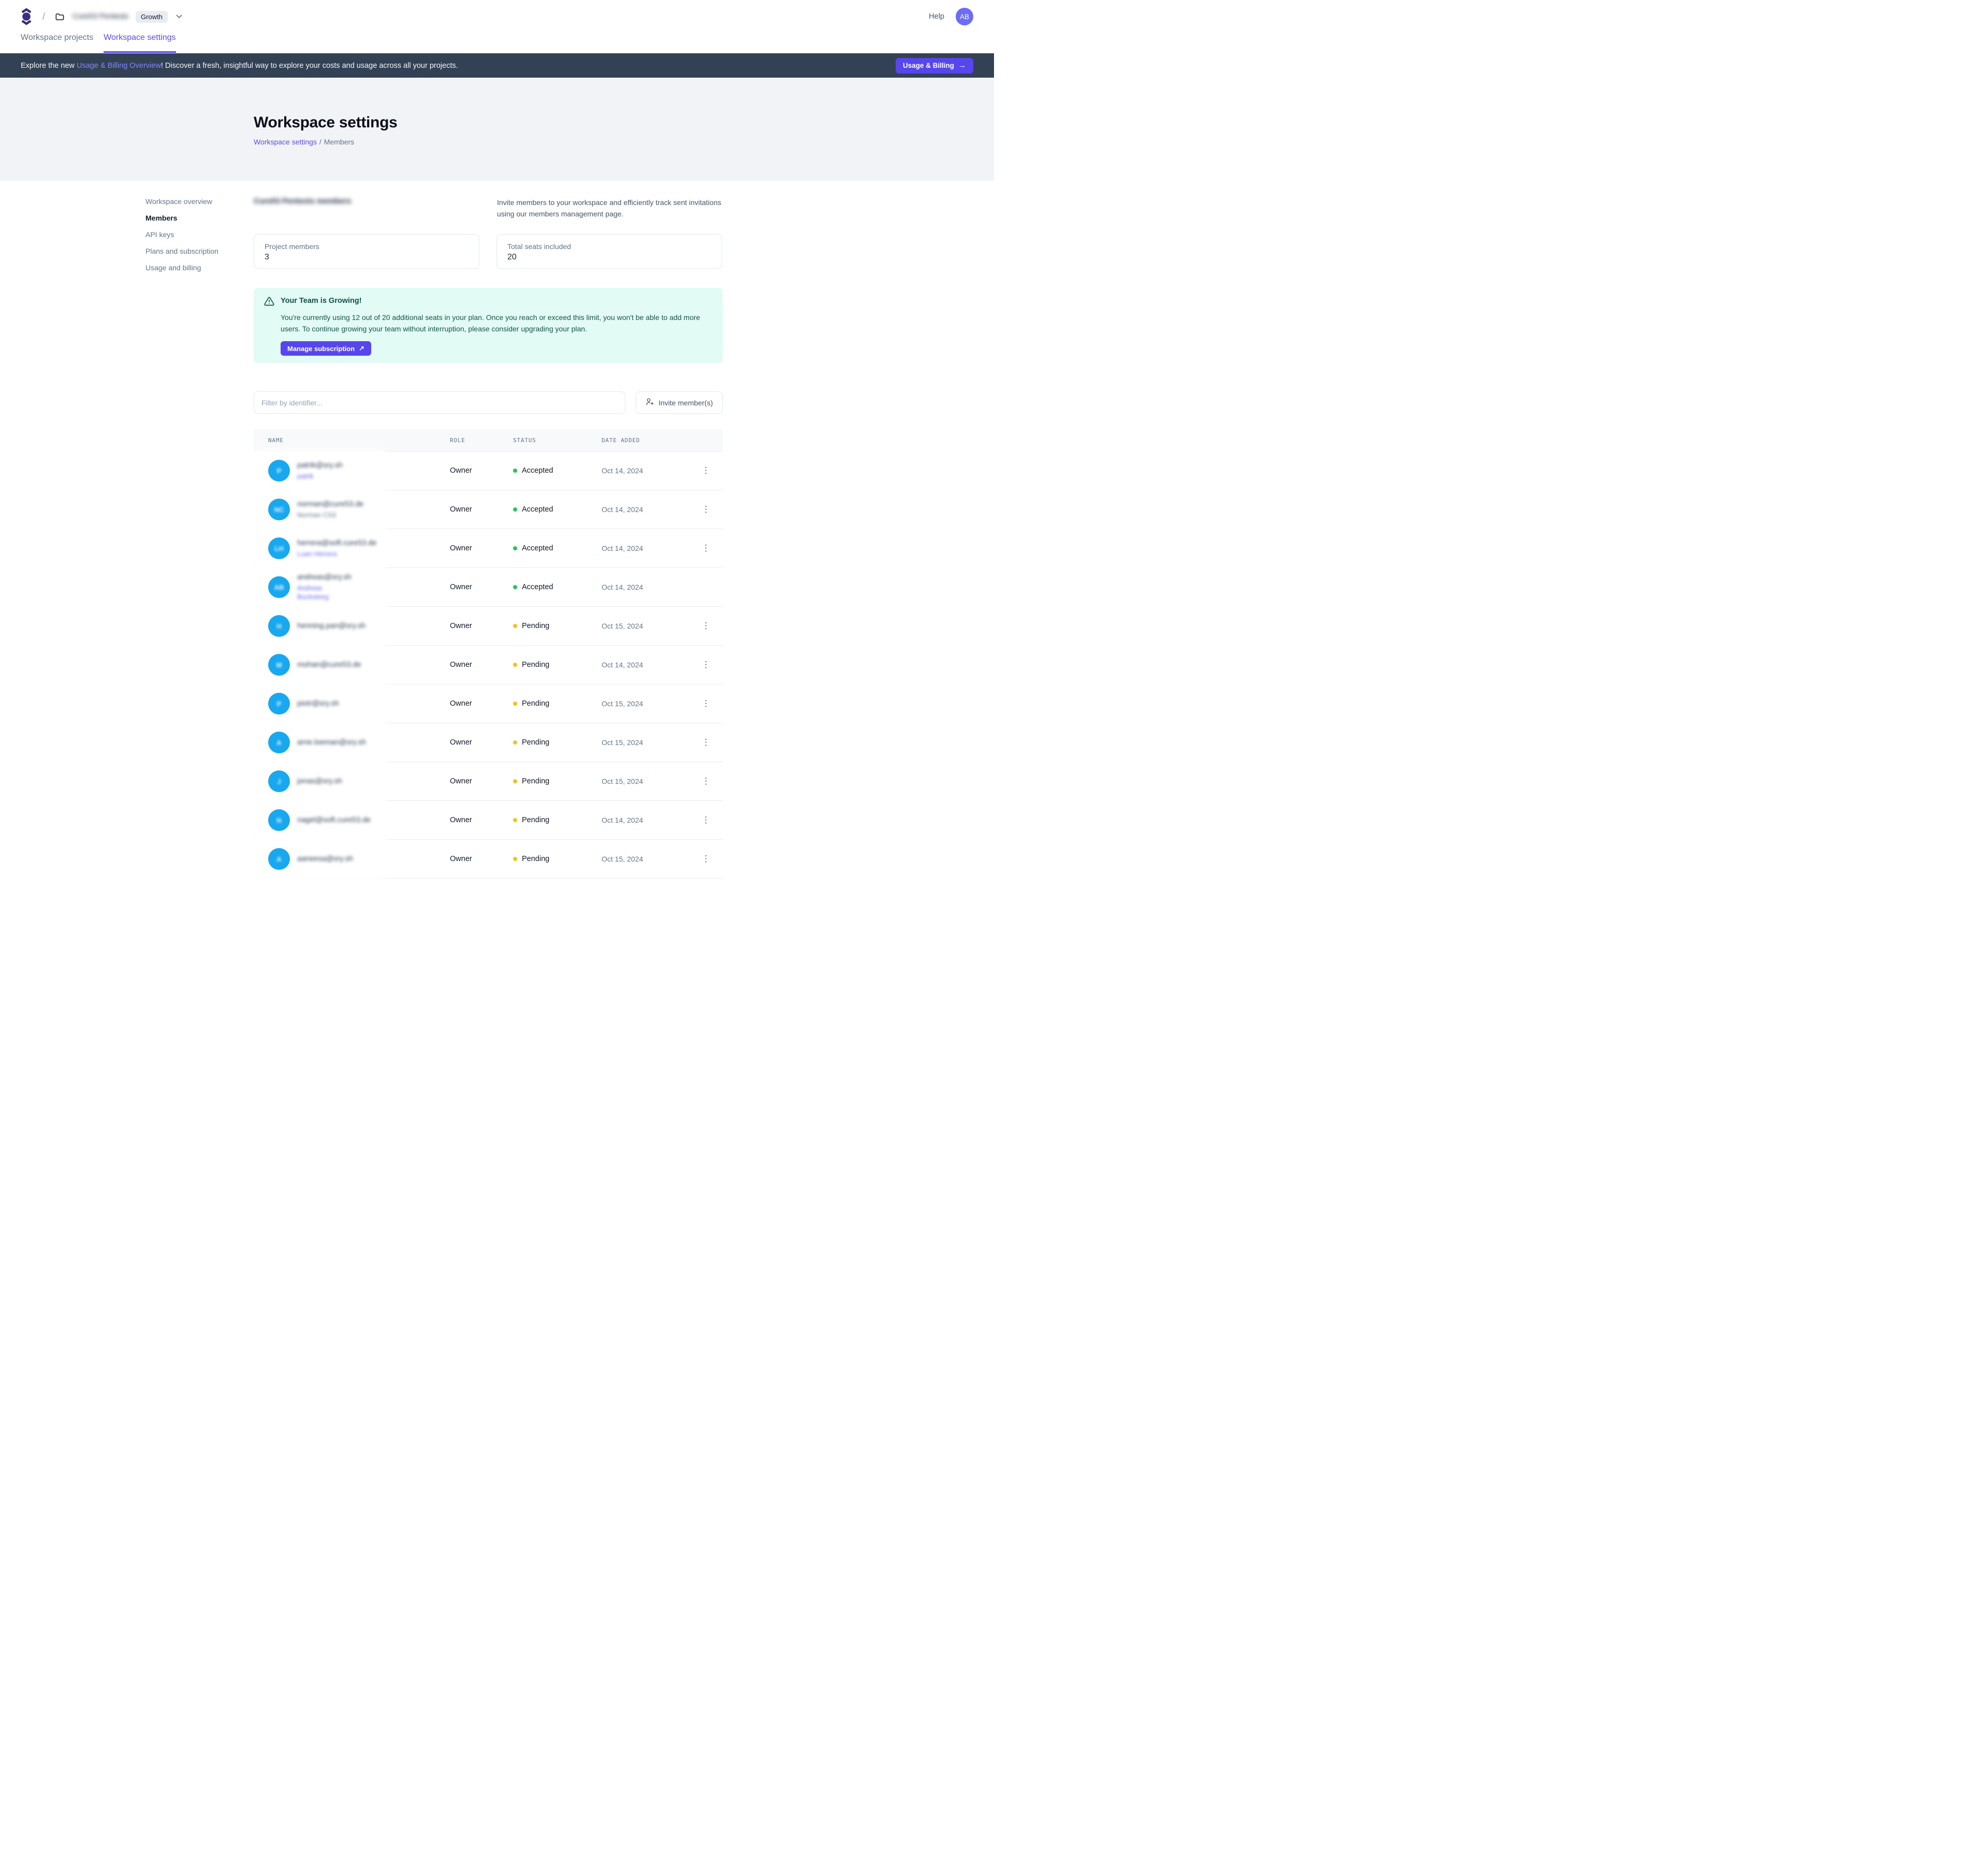 This screenshot has width=1988, height=1866. I want to click on members-toolbar: Invite member(s), so click(488, 402).